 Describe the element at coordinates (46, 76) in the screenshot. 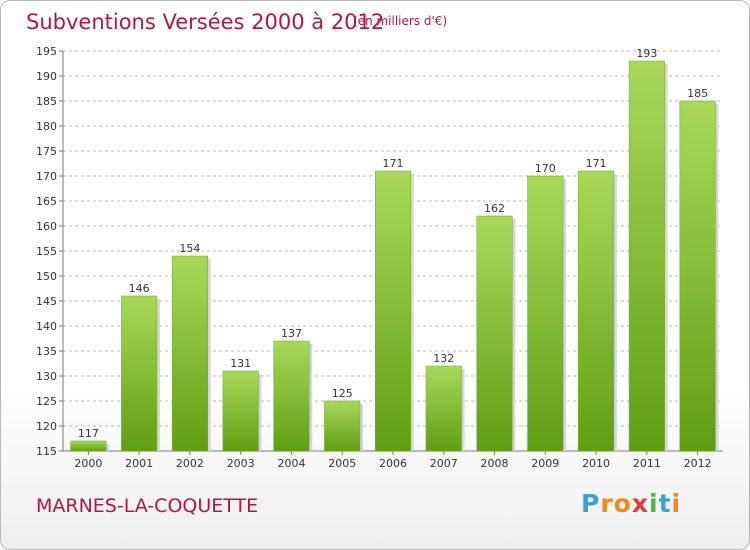

I see `y-tick-label: 190` at that location.